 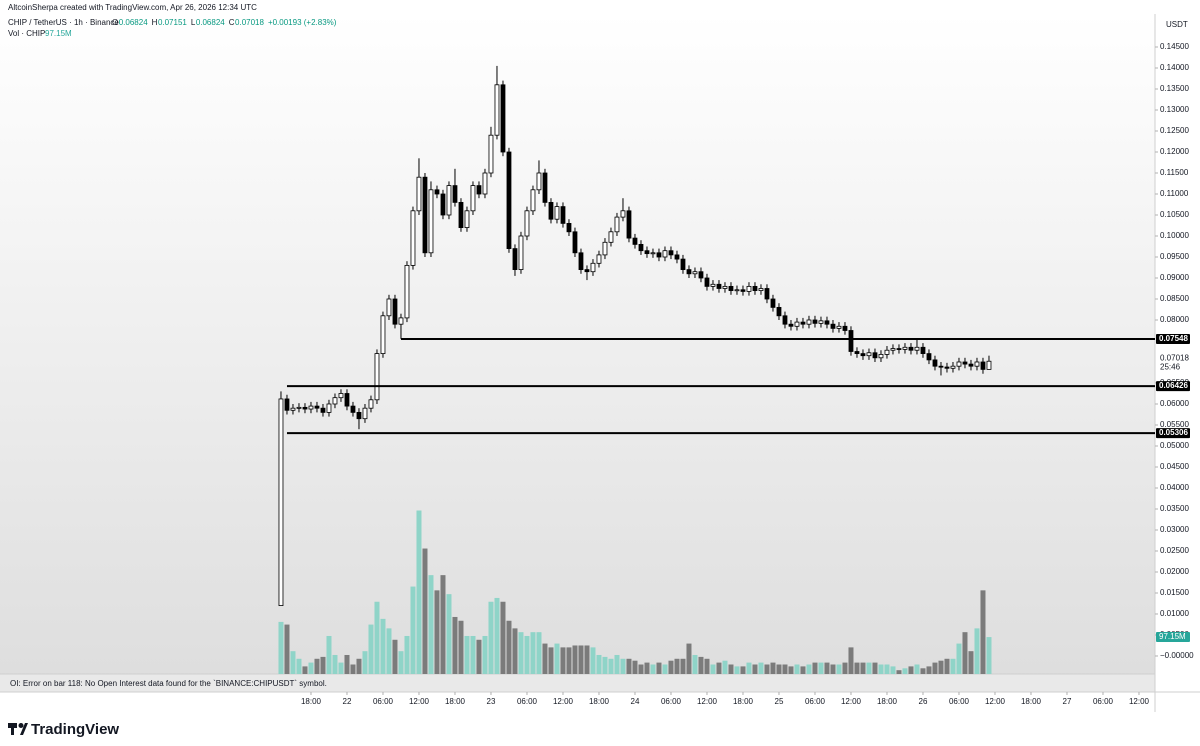 What do you see at coordinates (1174, 487) in the screenshot?
I see `y-tick-label: 0.04000` at bounding box center [1174, 487].